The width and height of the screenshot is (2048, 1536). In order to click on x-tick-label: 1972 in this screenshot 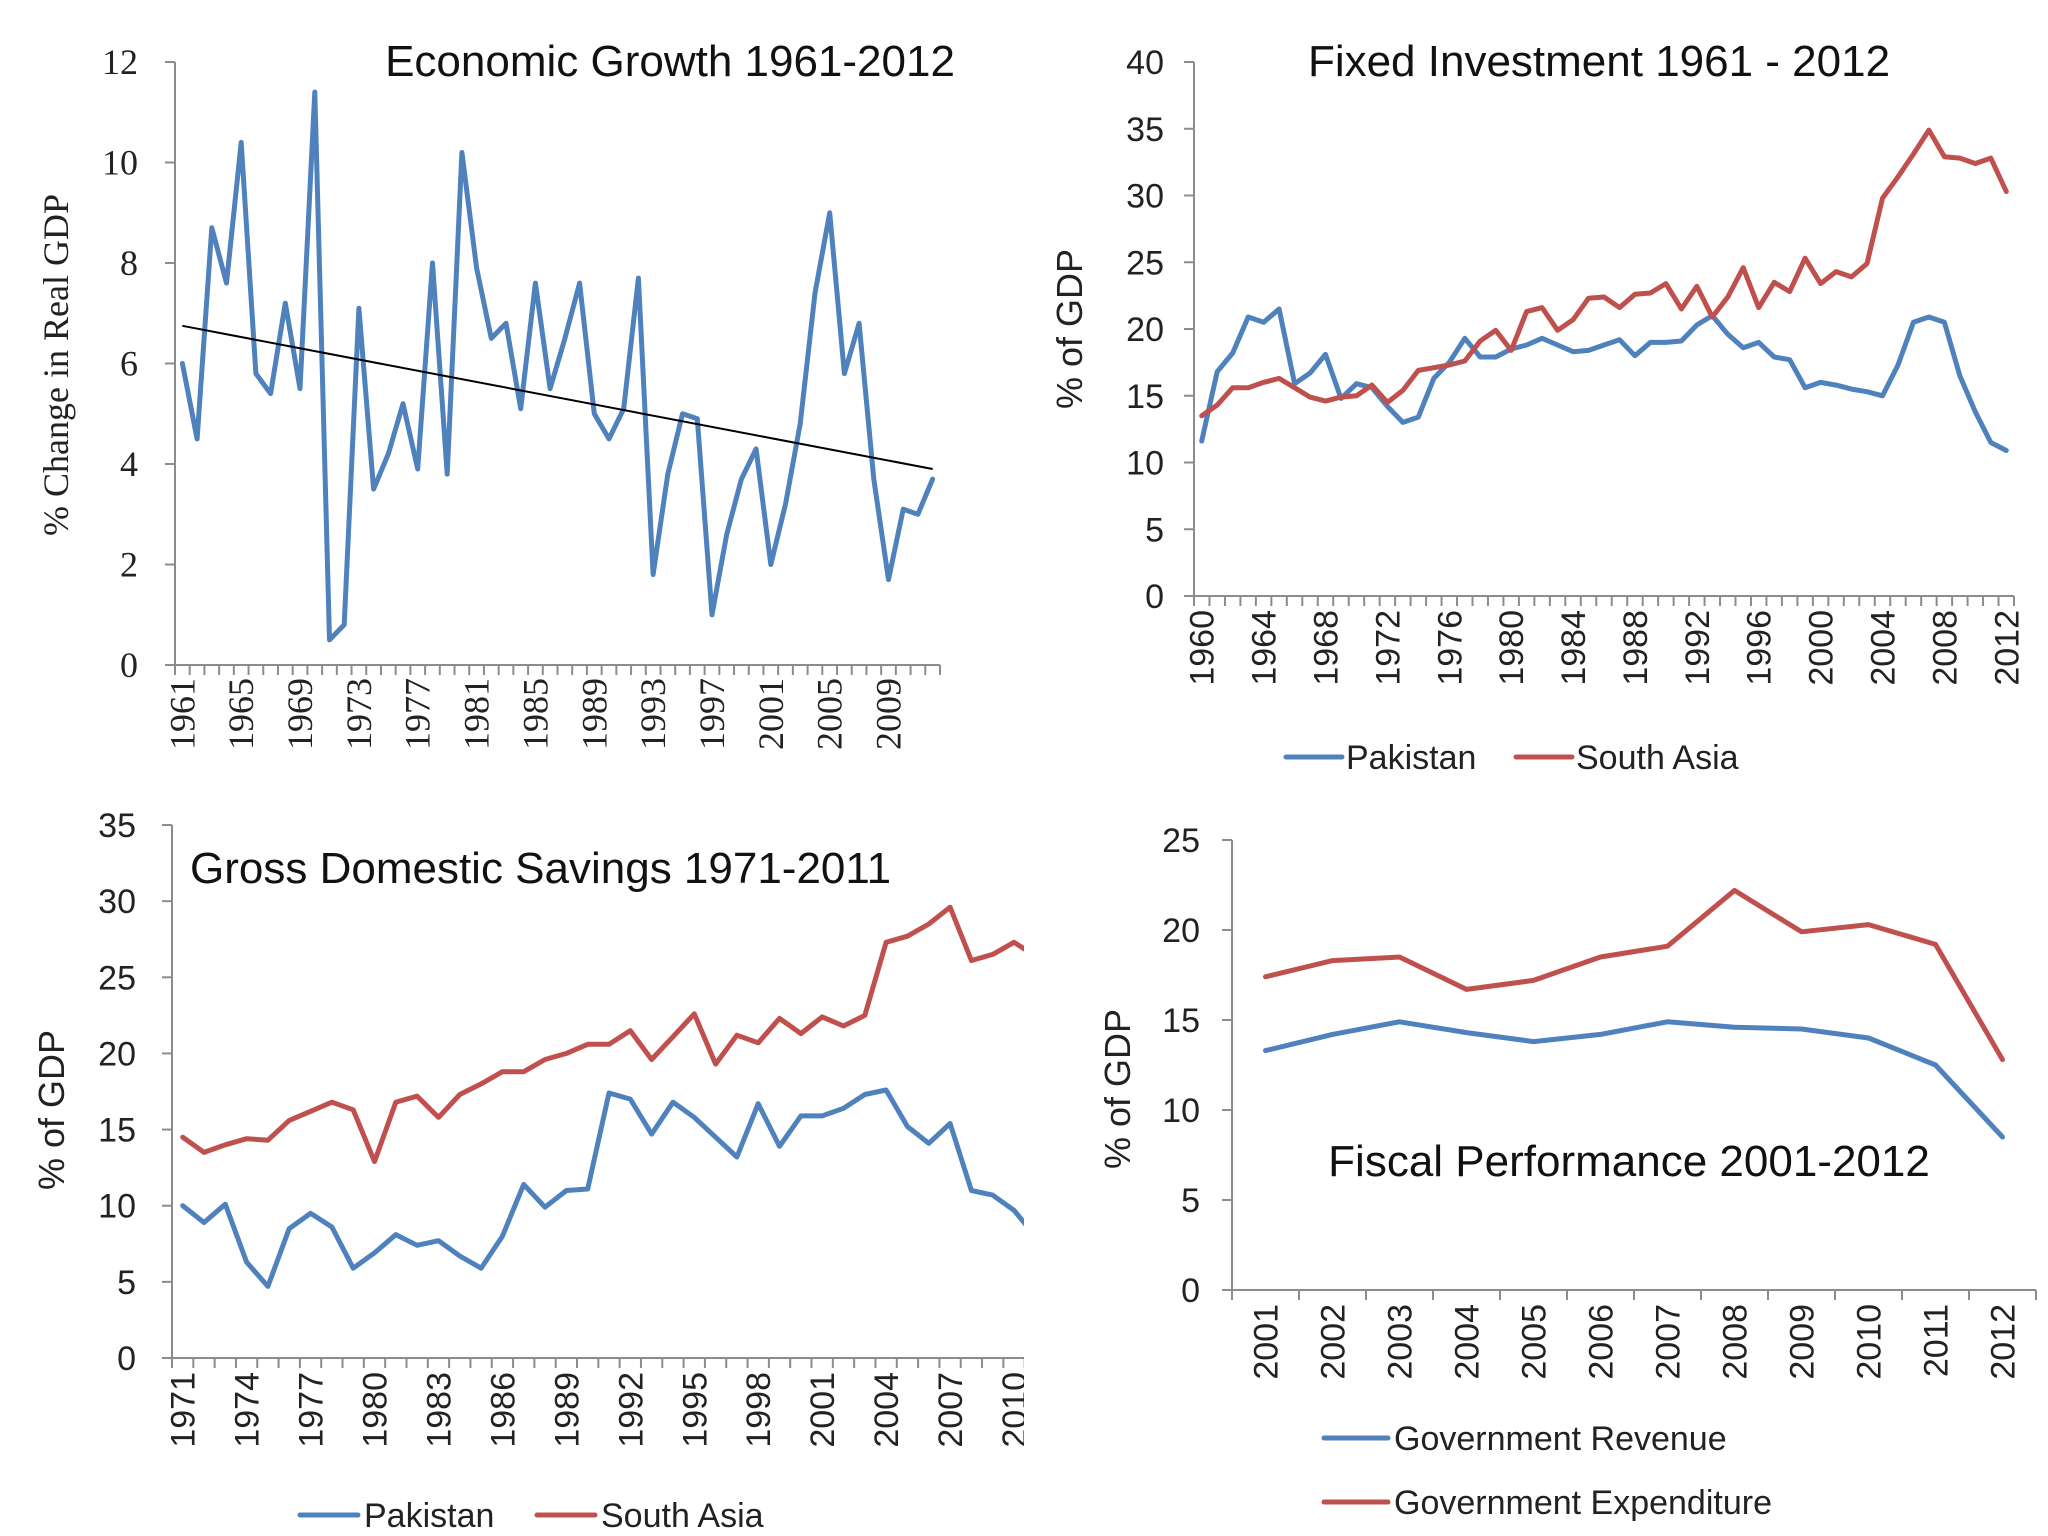, I will do `click(1388, 648)`.